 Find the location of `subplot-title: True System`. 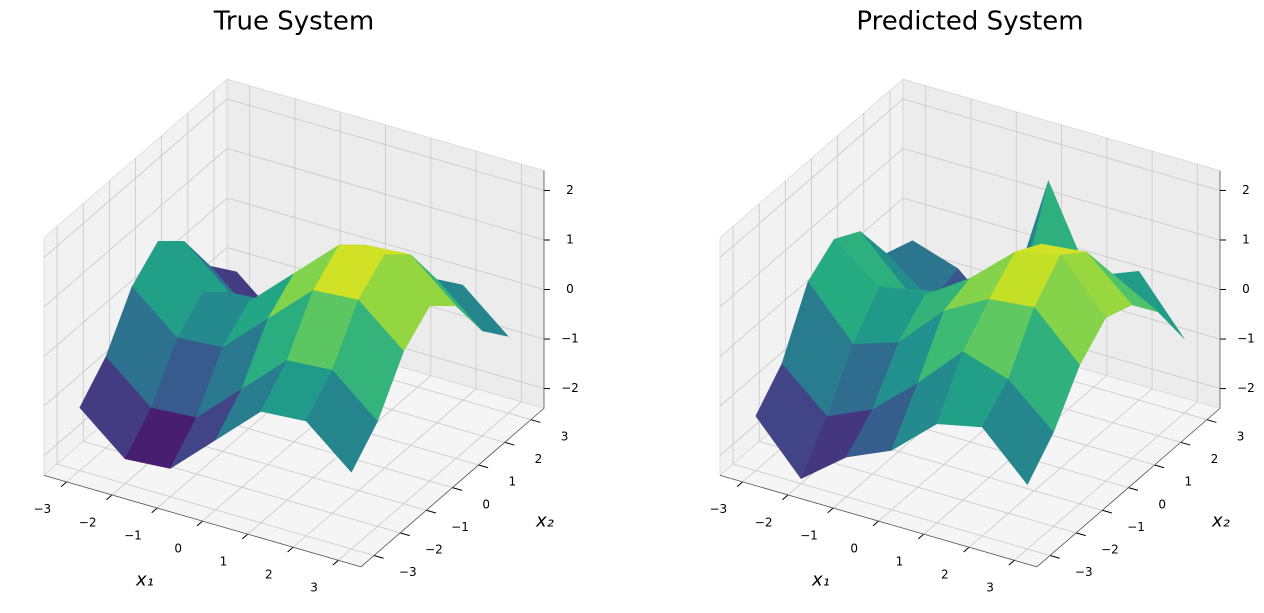

subplot-title: True System is located at coordinates (293, 22).